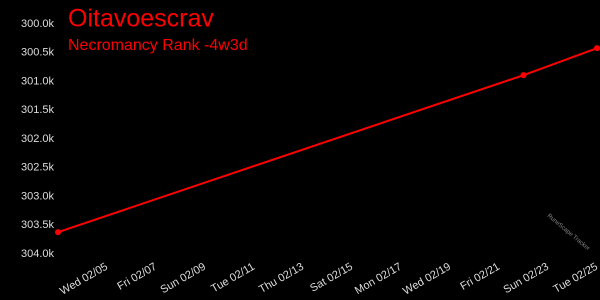 The height and width of the screenshot is (300, 600). What do you see at coordinates (568, 232) in the screenshot?
I see `watermark: RuneScape Tracker` at bounding box center [568, 232].